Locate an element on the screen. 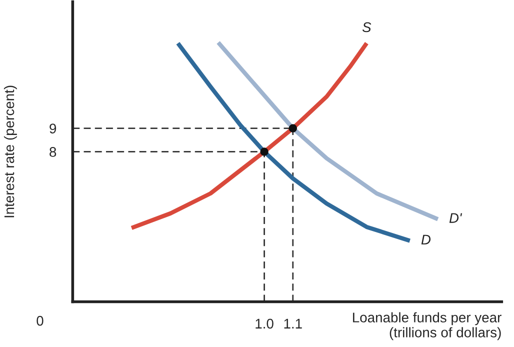  y-axis-title: Interest rate (percent) is located at coordinates (10, 152).